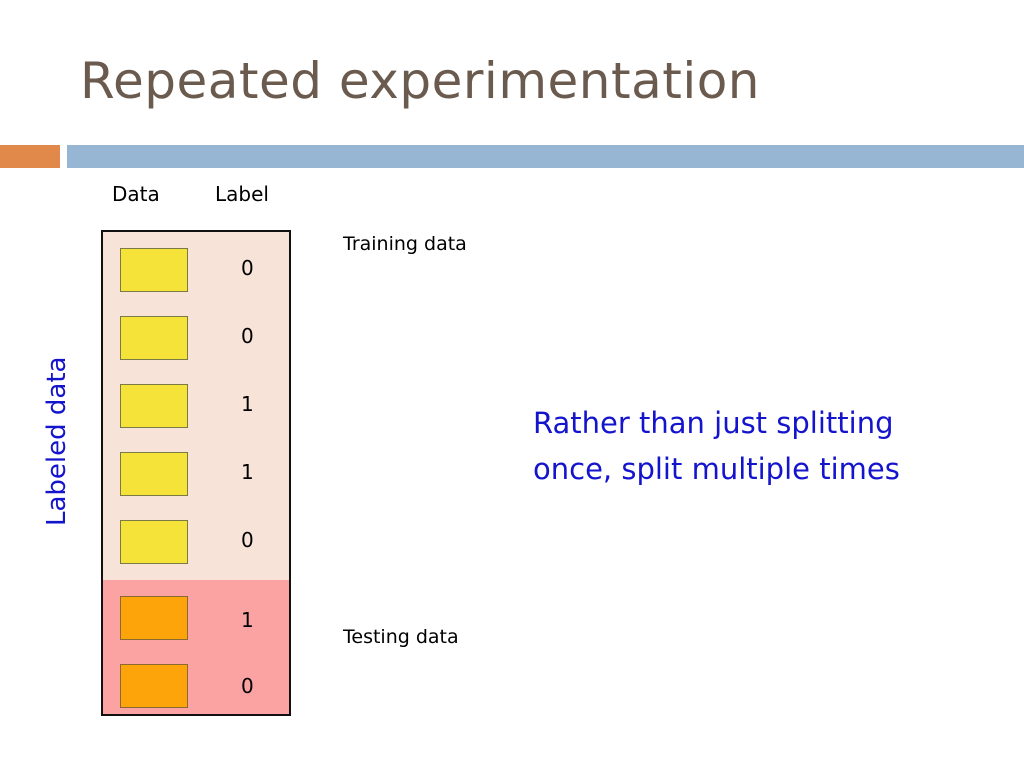  I want to click on testing-row: 1, so click(196, 618).